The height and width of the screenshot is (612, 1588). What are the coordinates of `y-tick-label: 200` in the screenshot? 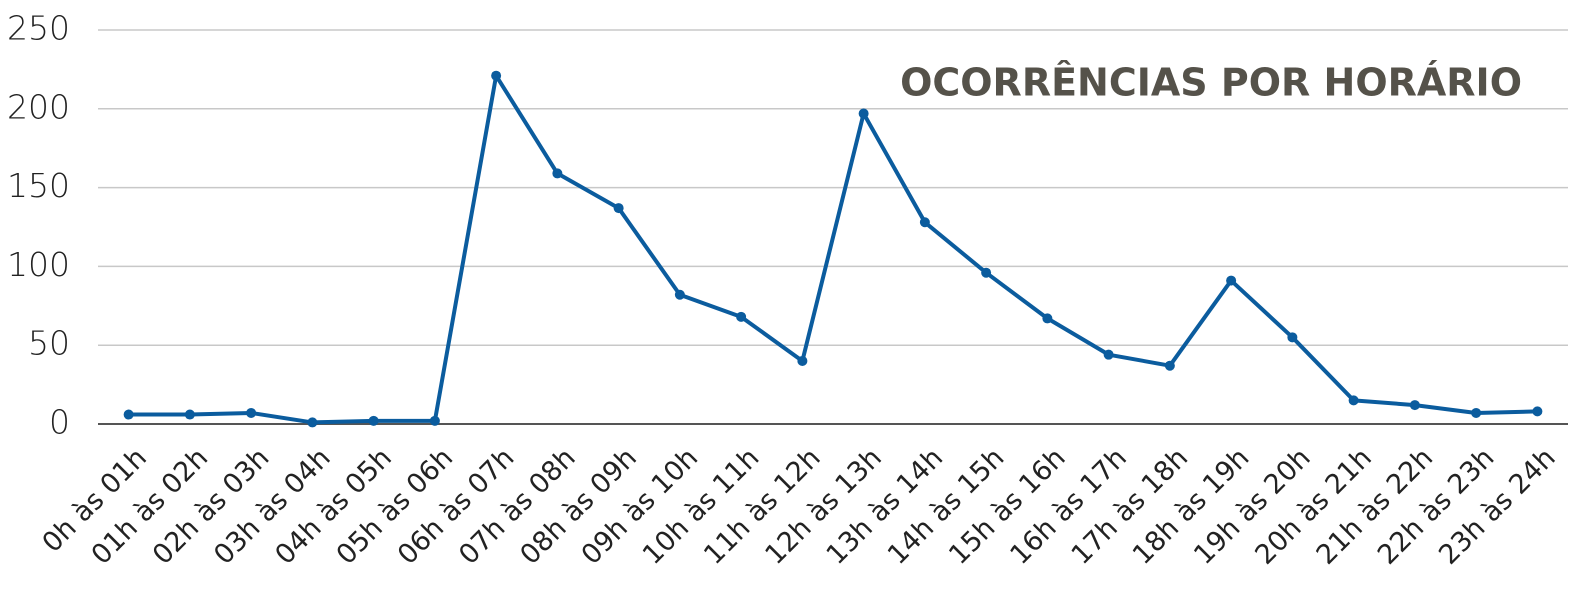 It's located at (38, 106).